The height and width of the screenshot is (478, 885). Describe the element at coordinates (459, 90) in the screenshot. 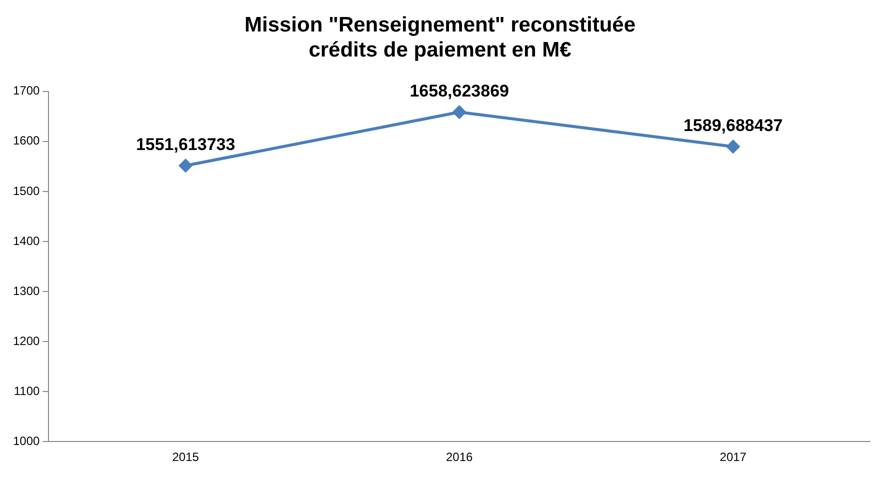

I see `data-label: 1658,623869` at that location.